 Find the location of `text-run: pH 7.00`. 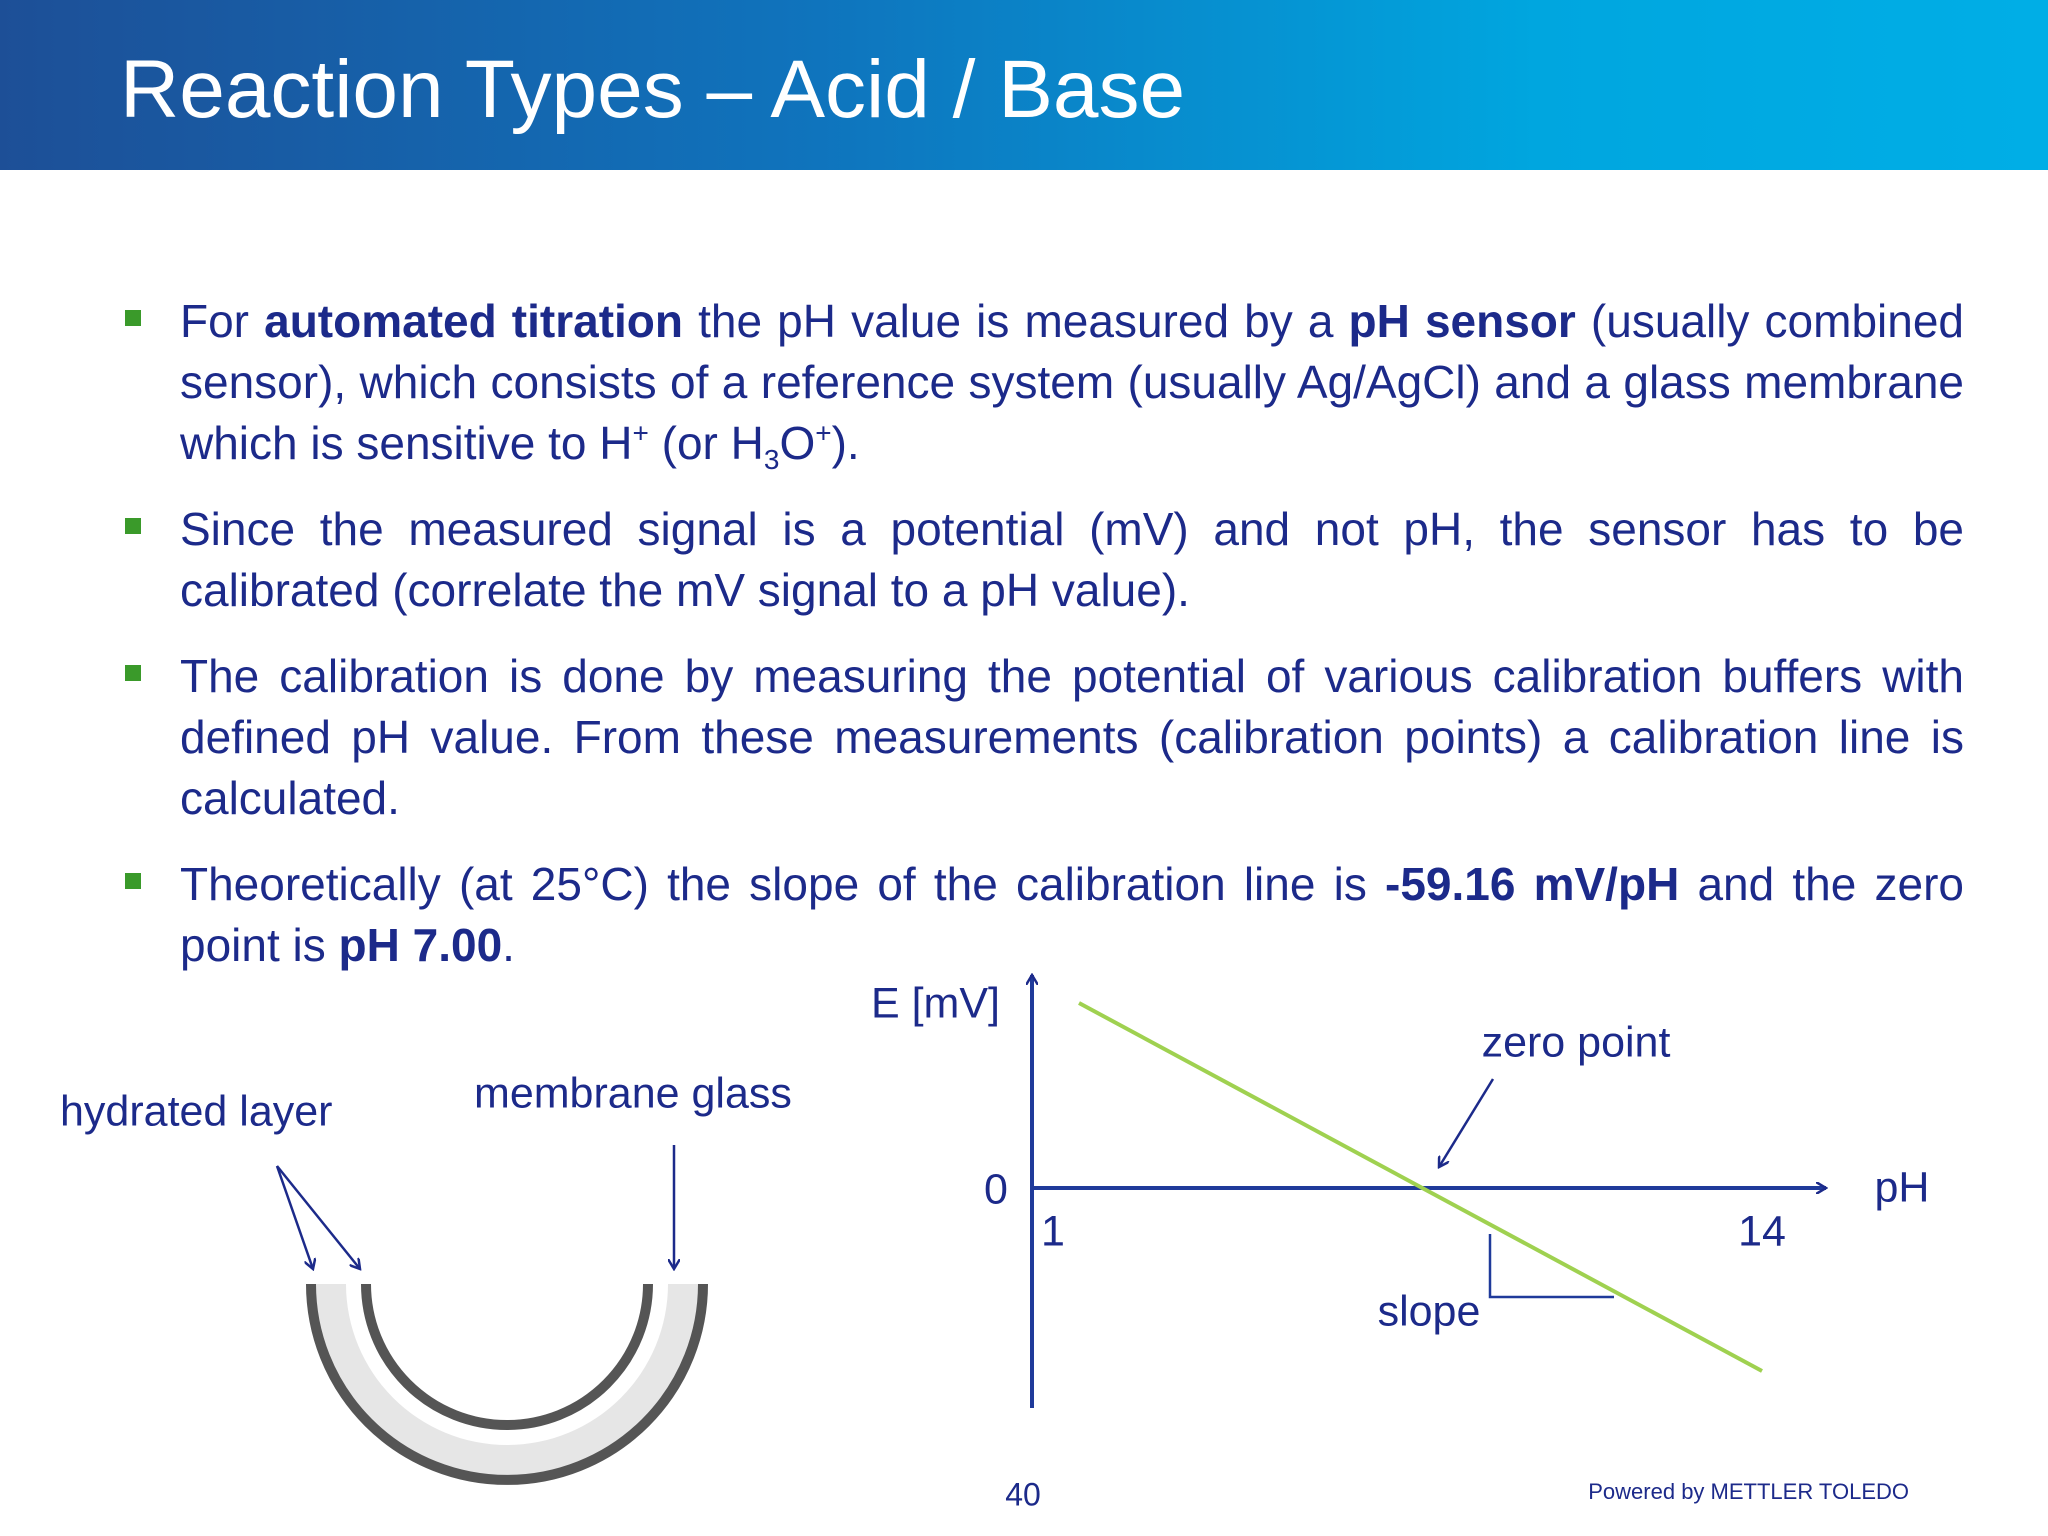

text-run: pH 7.00 is located at coordinates (420, 945).